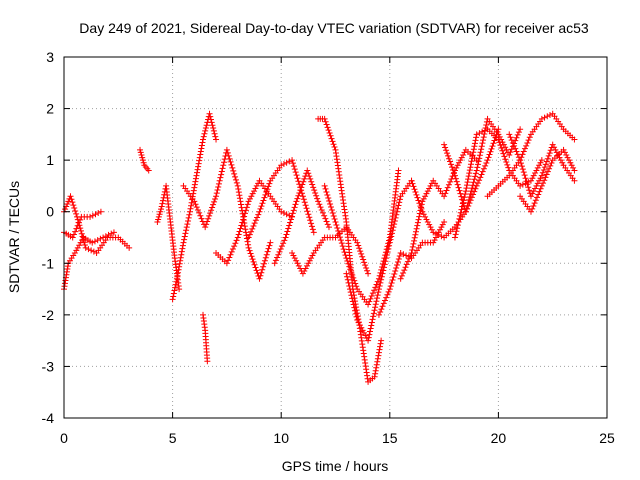 This screenshot has height=480, width=640. What do you see at coordinates (498, 183) in the screenshot?
I see `series-track-t` at bounding box center [498, 183].